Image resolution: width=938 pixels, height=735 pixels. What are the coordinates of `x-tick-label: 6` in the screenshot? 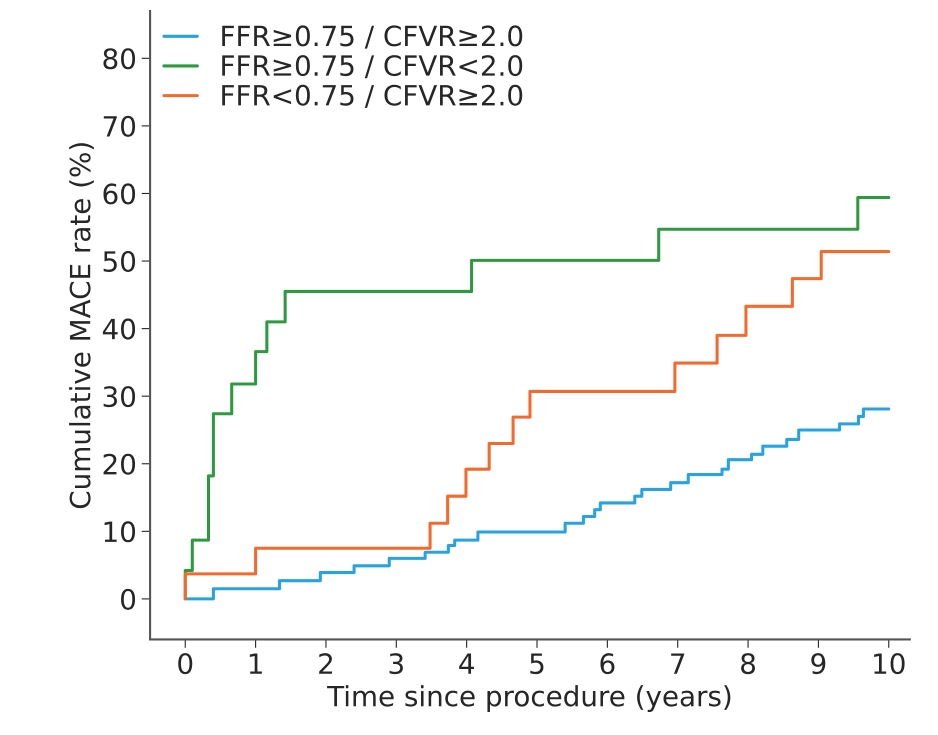 It's located at (607, 663).